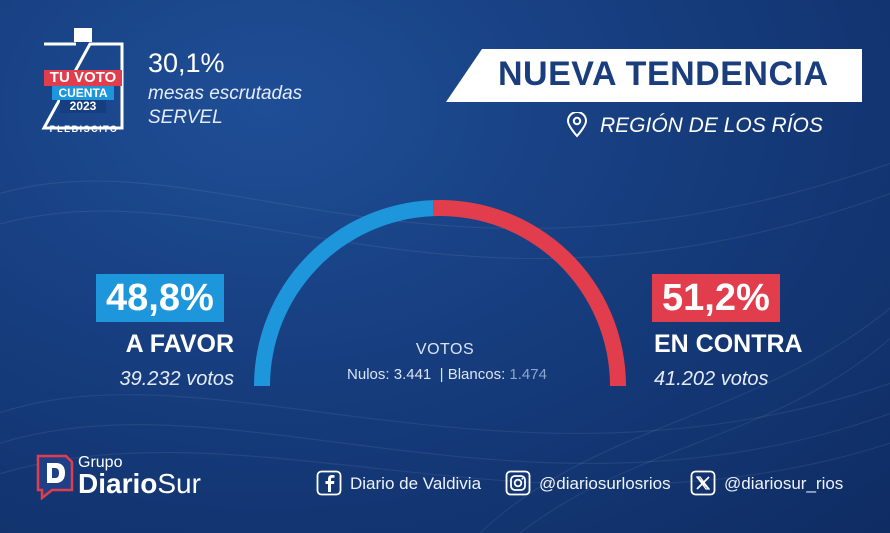 The height and width of the screenshot is (533, 890). I want to click on logo-name-light: Sur, so click(179, 483).